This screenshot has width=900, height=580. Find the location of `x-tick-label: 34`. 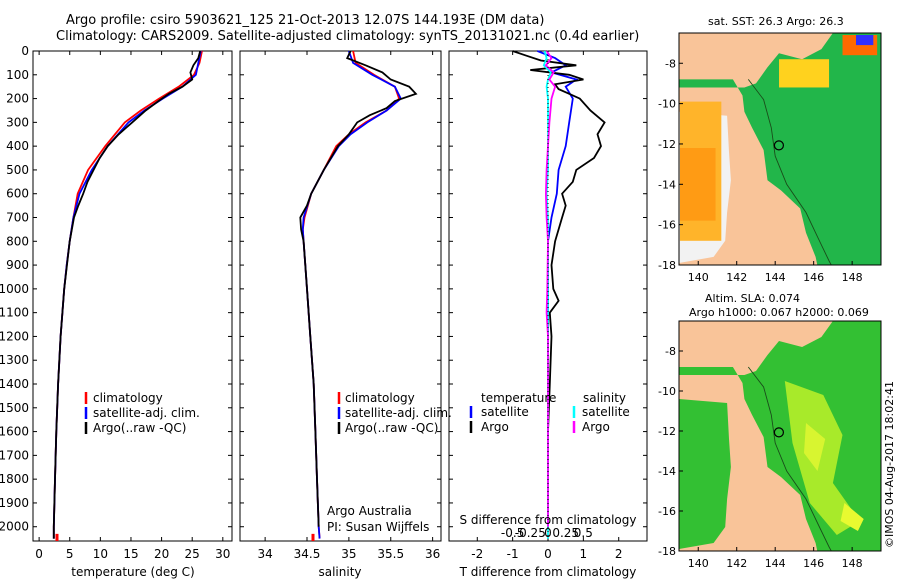

x-tick-label: 34 is located at coordinates (264, 554).